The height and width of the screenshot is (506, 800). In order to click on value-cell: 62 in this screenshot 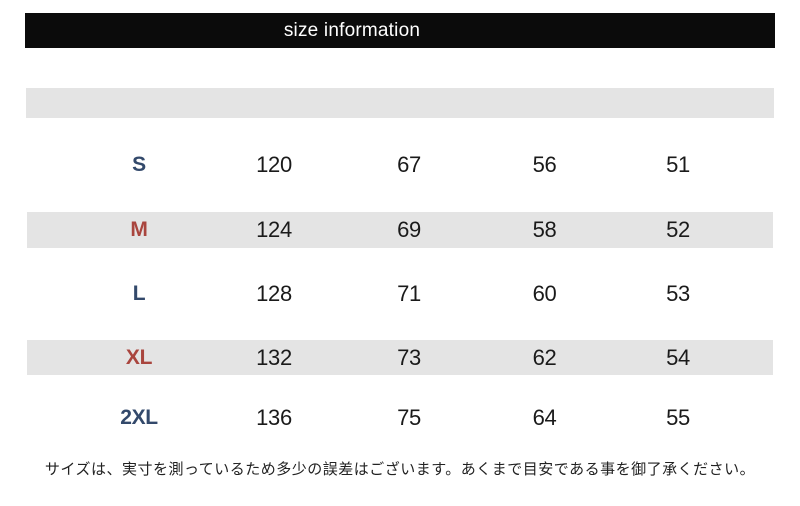, I will do `click(544, 357)`.